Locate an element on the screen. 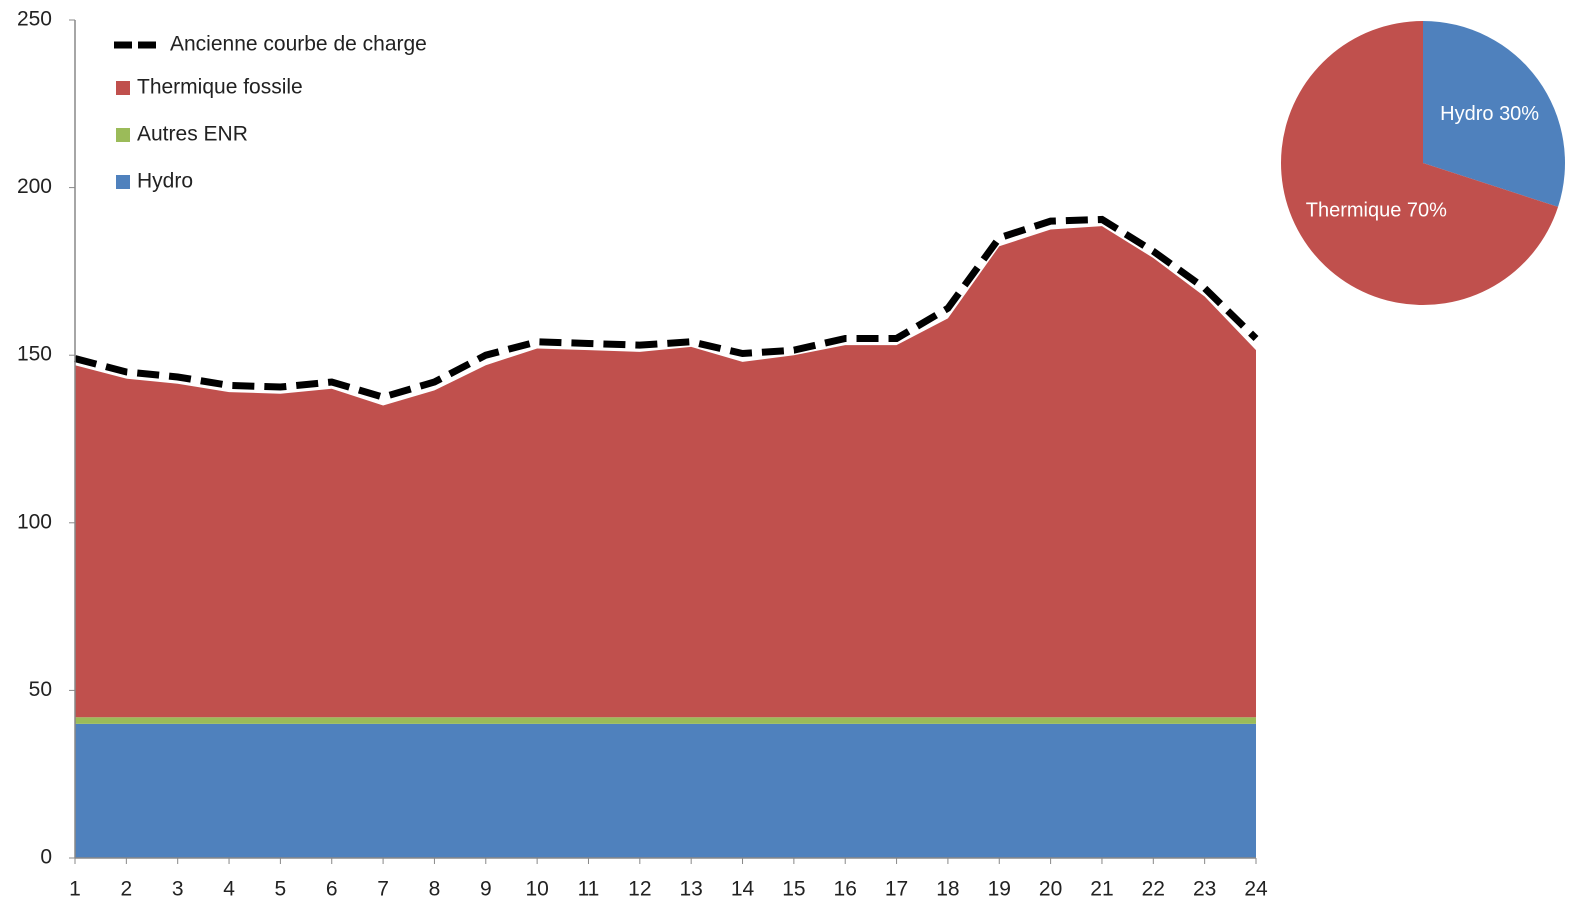  y-tick-label: 0 is located at coordinates (46, 857).